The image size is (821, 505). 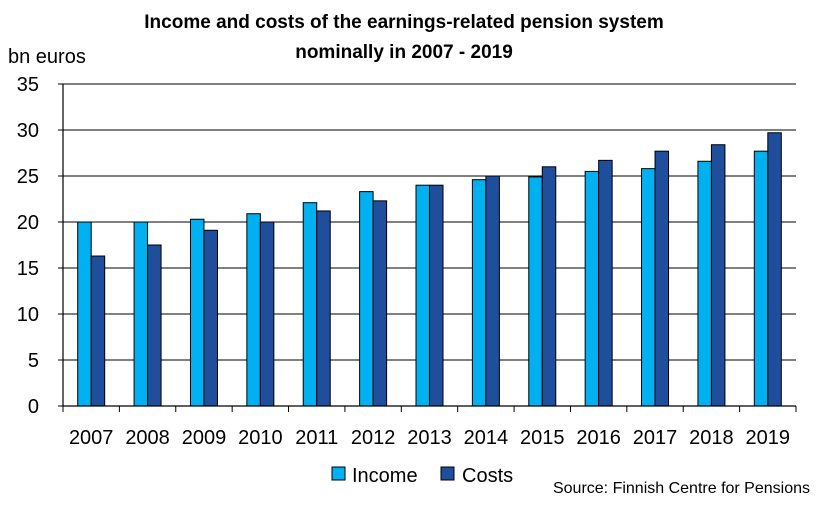 What do you see at coordinates (404, 52) in the screenshot?
I see `chart-subtitle: nominally in 2007 - 2019` at bounding box center [404, 52].